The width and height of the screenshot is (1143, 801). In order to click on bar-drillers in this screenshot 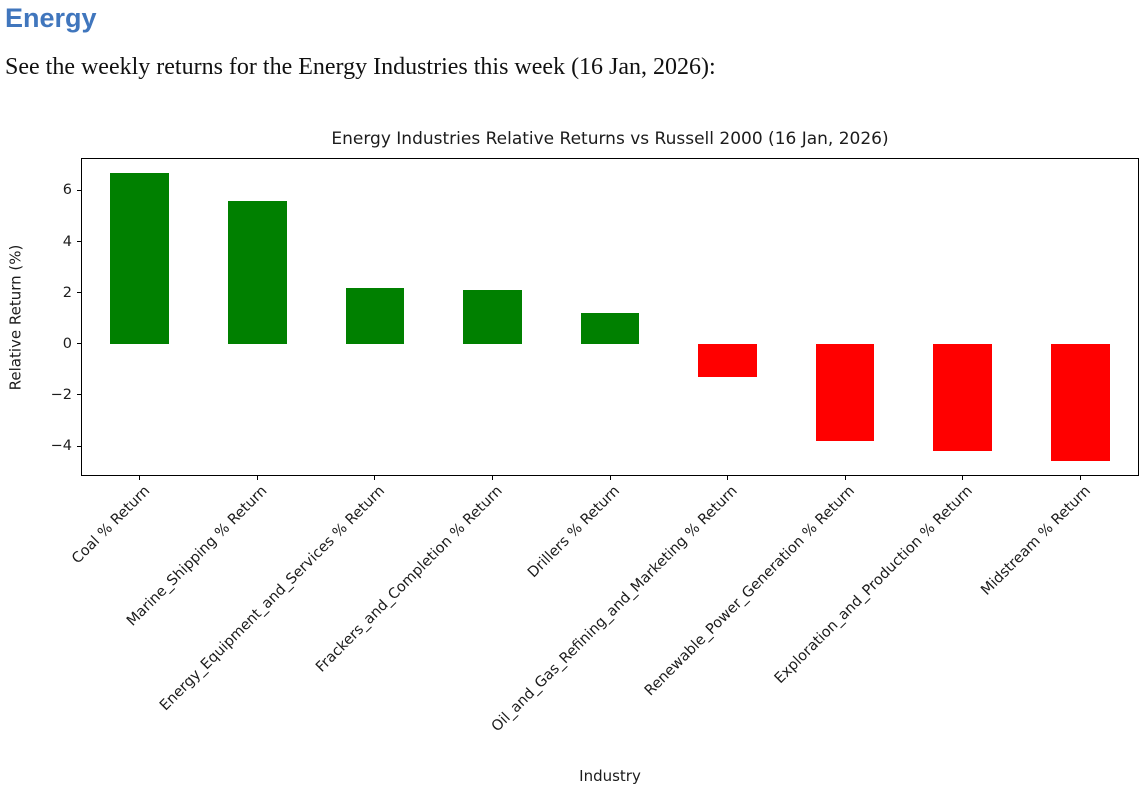, I will do `click(610, 328)`.